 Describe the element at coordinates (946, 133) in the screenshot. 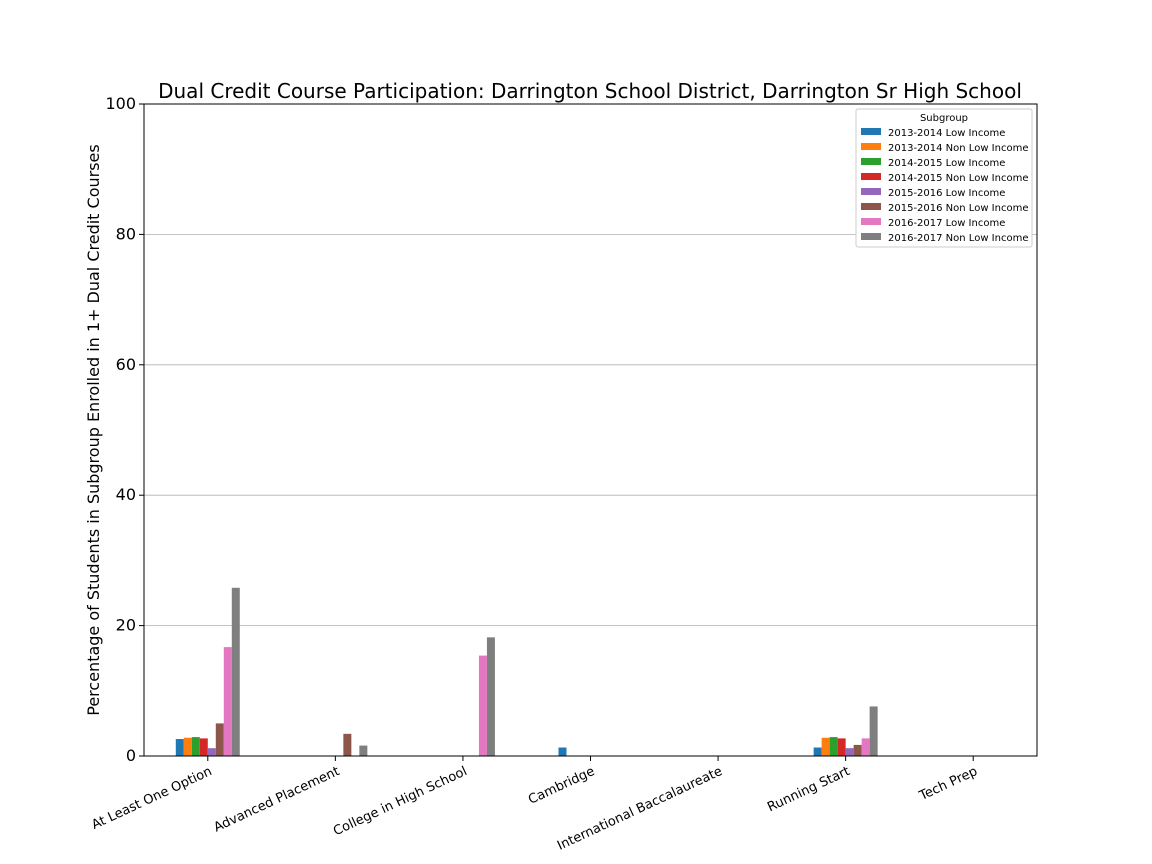

I see `legend-entry: 2013-2014 Low Income` at that location.